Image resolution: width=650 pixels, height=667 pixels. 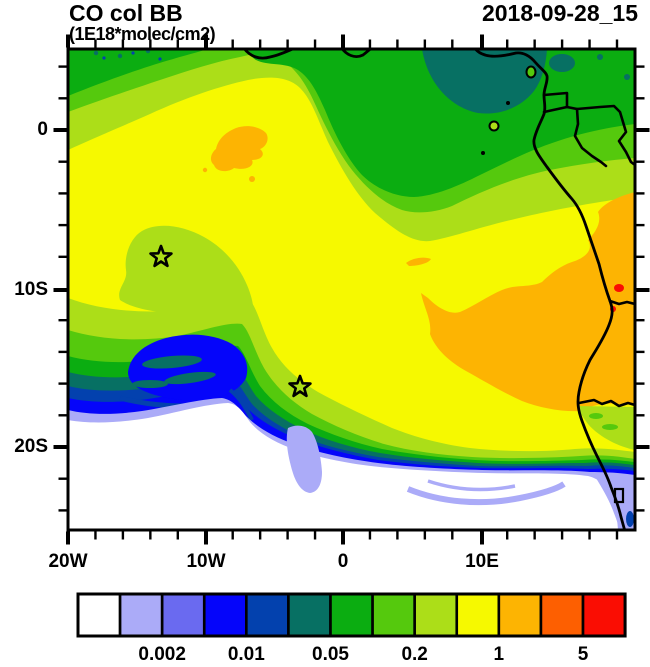 What do you see at coordinates (531, 72) in the screenshot?
I see `island-bioko` at bounding box center [531, 72].